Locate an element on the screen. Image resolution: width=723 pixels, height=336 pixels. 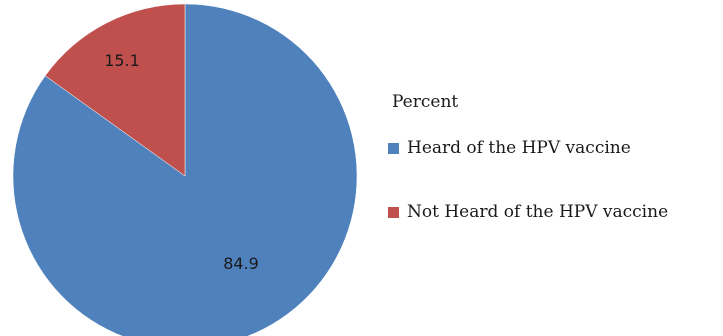
pie-slice-not-heard is located at coordinates (115, 90).